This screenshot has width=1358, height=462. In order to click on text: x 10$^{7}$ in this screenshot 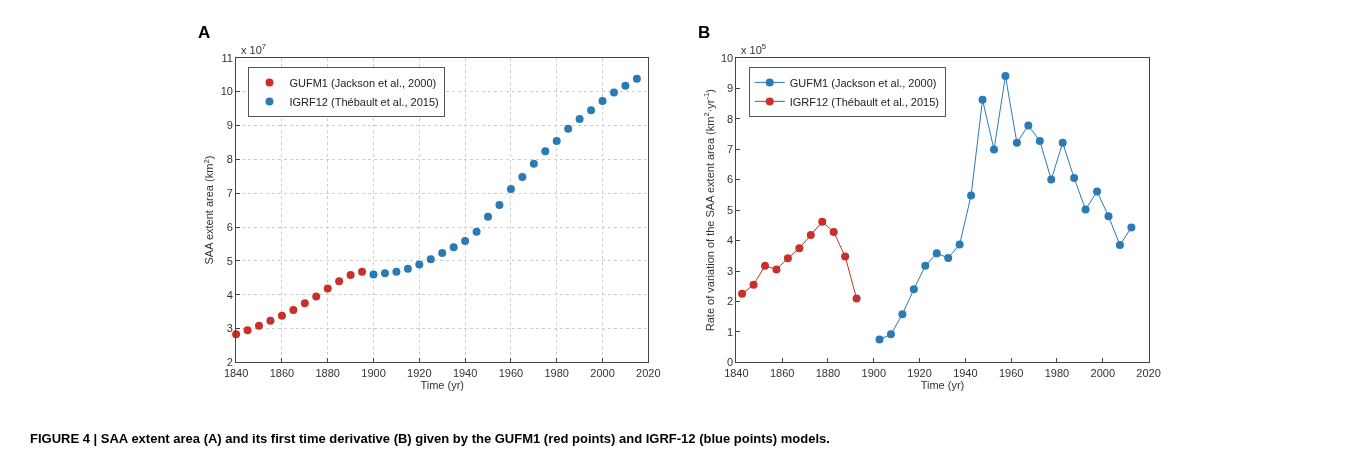, I will do `click(254, 49)`.